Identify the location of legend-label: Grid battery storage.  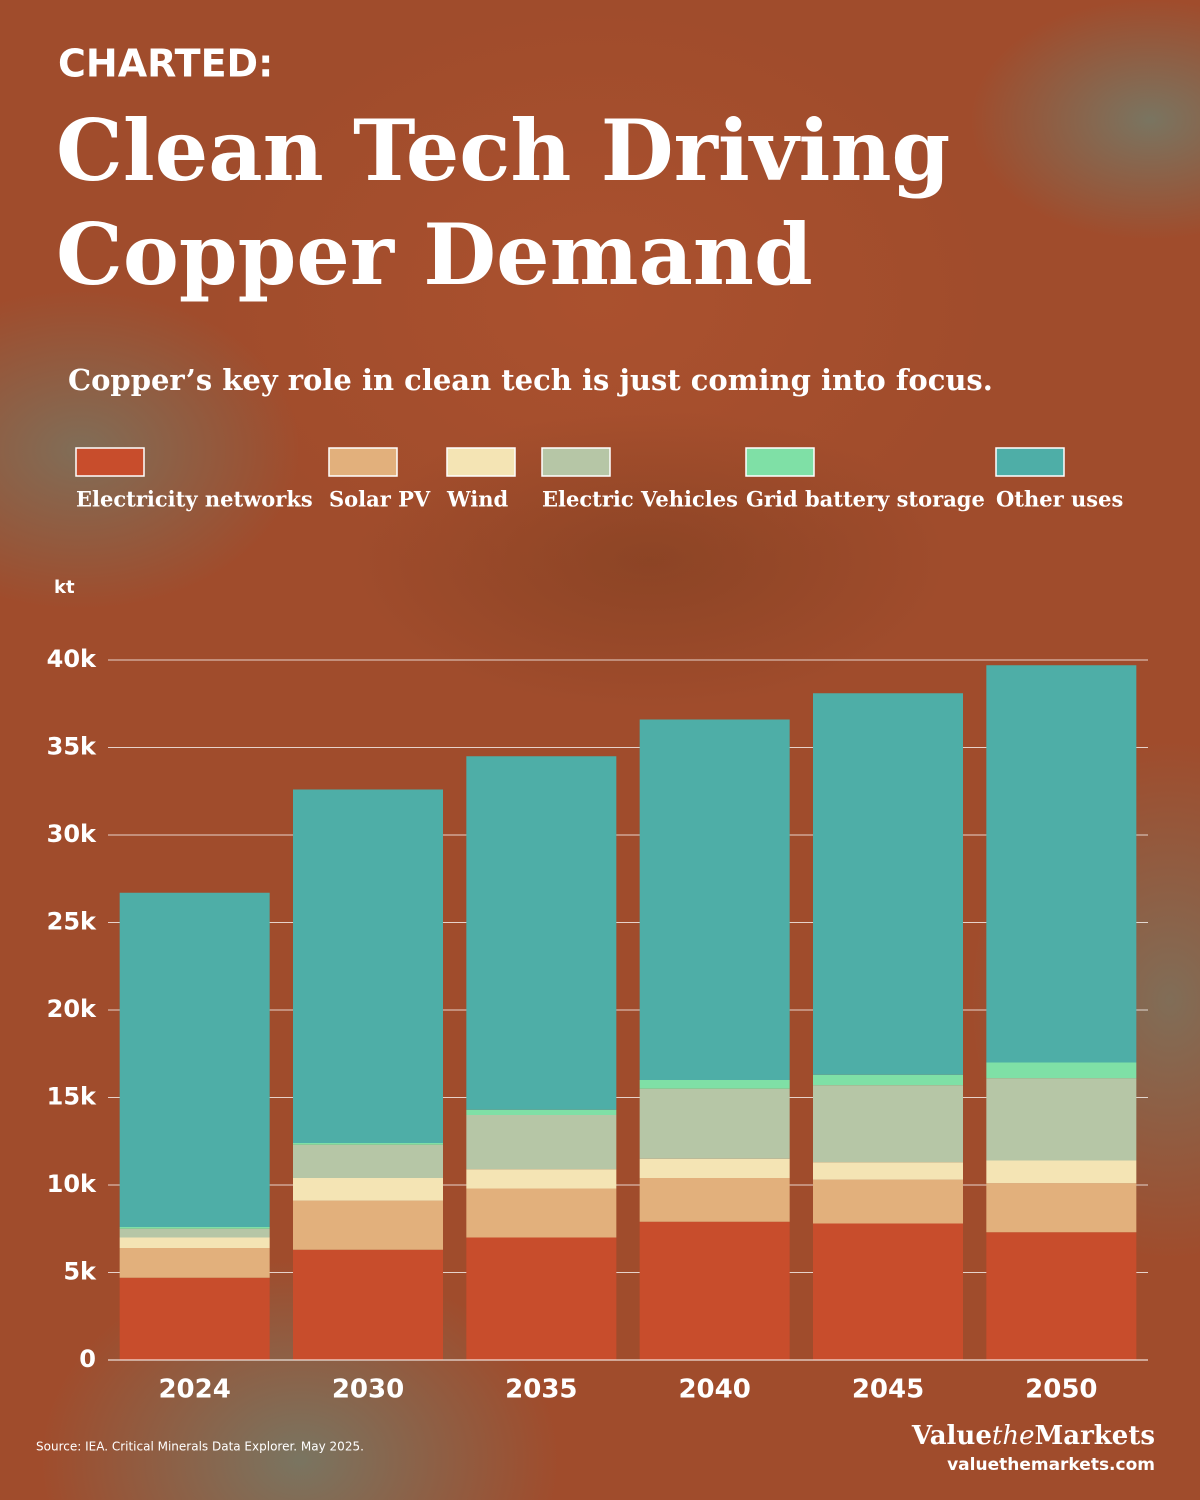
(865, 499).